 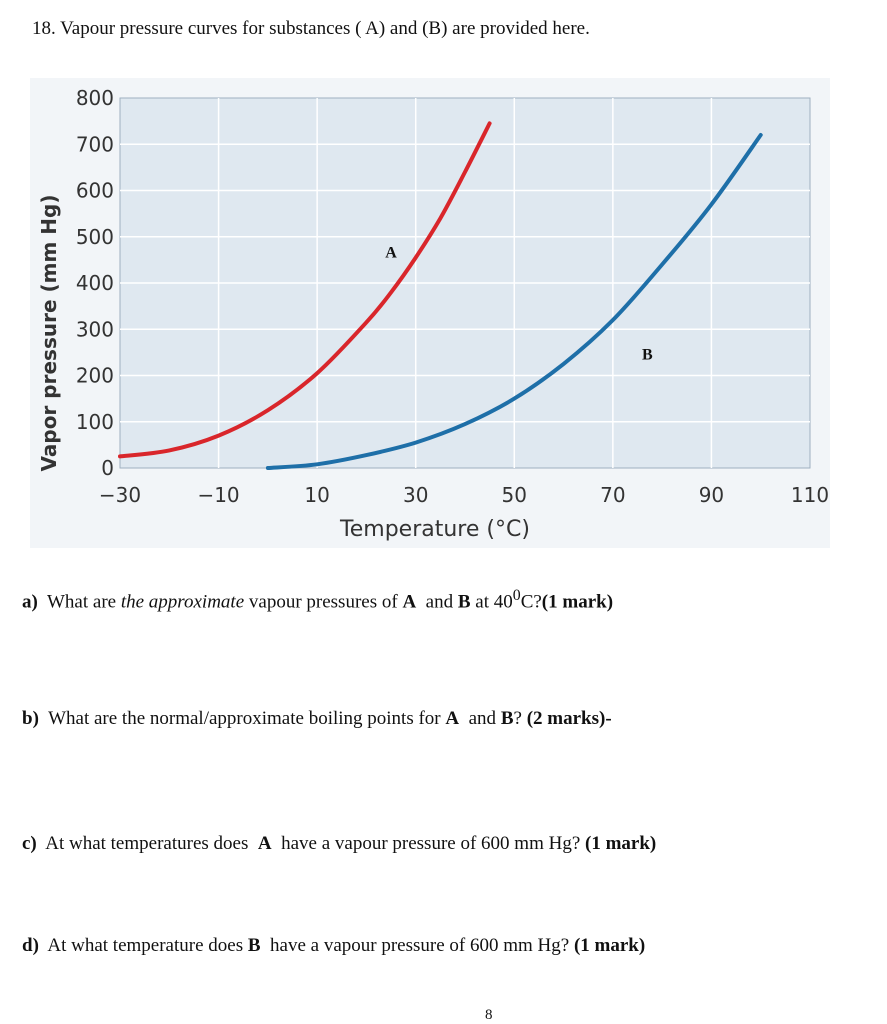 I want to click on series-label-b: B, so click(x=647, y=354).